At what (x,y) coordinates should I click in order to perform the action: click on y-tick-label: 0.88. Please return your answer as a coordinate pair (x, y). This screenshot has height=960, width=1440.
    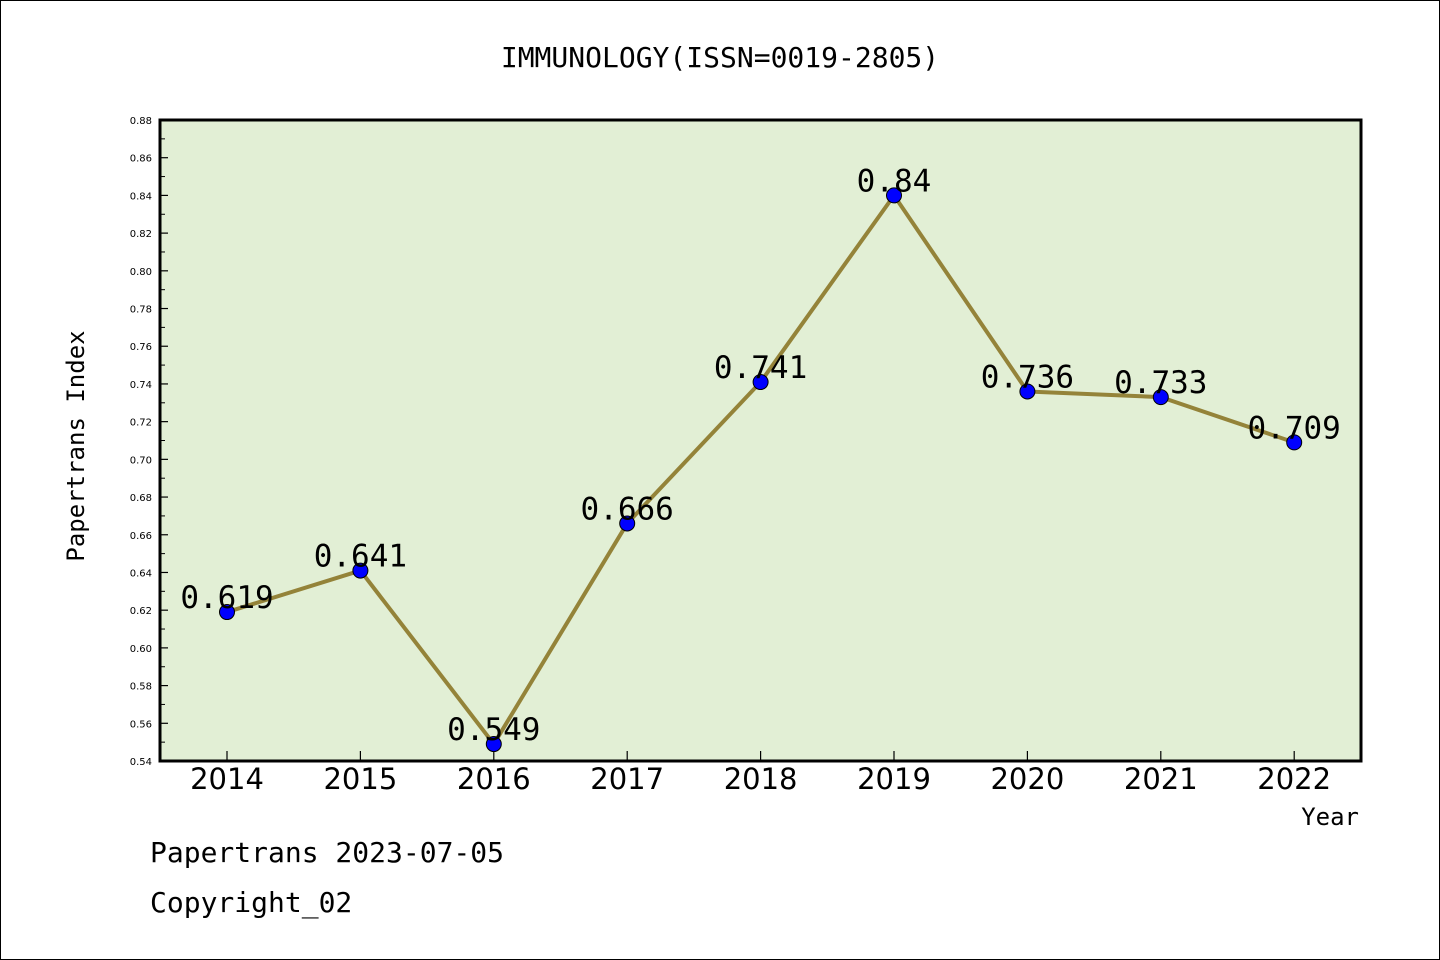
    Looking at the image, I should click on (141, 121).